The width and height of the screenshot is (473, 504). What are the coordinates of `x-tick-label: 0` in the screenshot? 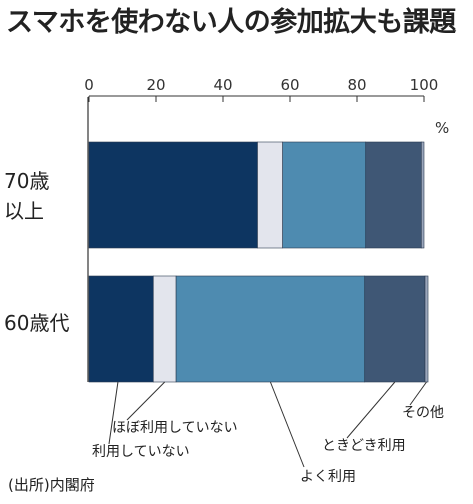 It's located at (89, 85).